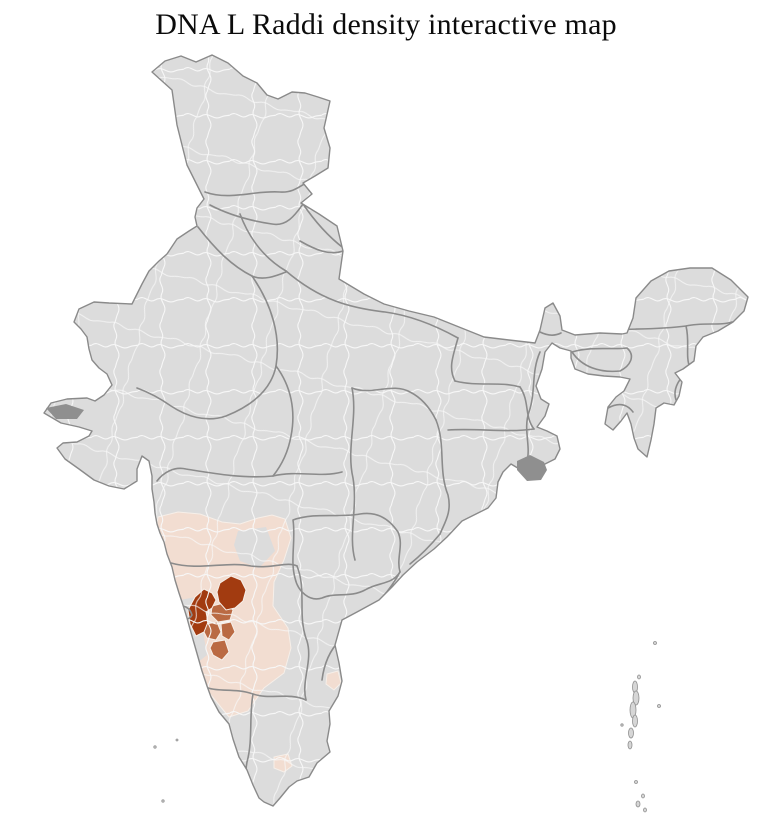  I want to click on andaman-nicobar-islands, so click(640, 727).